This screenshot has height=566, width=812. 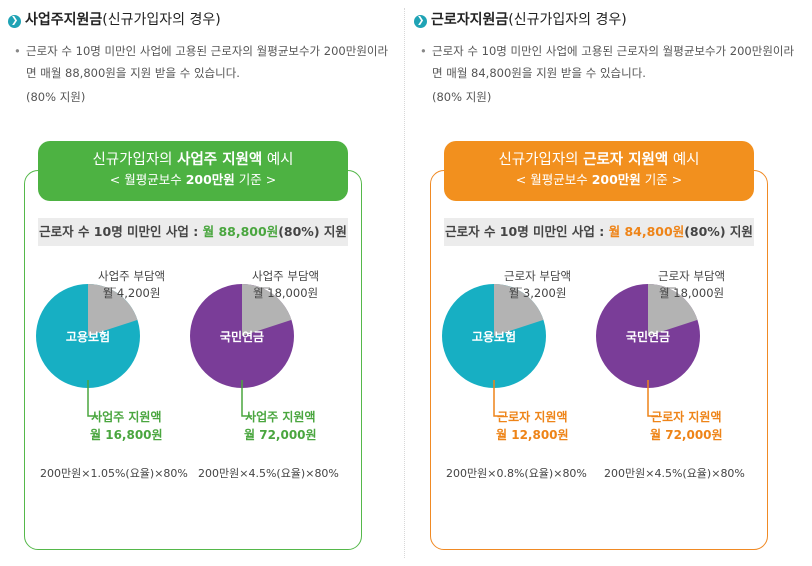 I want to click on support-summary-bar: 근로자 수 10명 미만인 사업 : 월 84,800원(80%) 지원, so click(x=599, y=232).